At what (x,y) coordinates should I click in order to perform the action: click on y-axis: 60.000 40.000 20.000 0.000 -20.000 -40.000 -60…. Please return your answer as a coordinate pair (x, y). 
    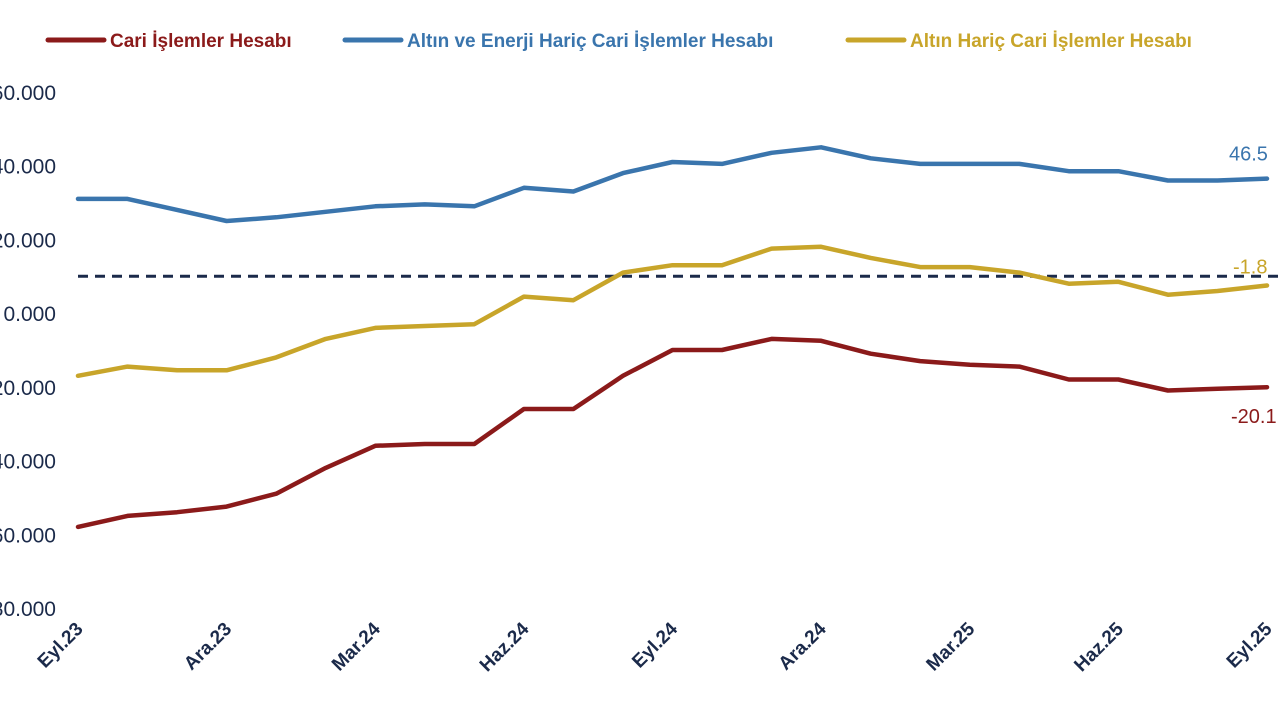
    Looking at the image, I should click on (28, 351).